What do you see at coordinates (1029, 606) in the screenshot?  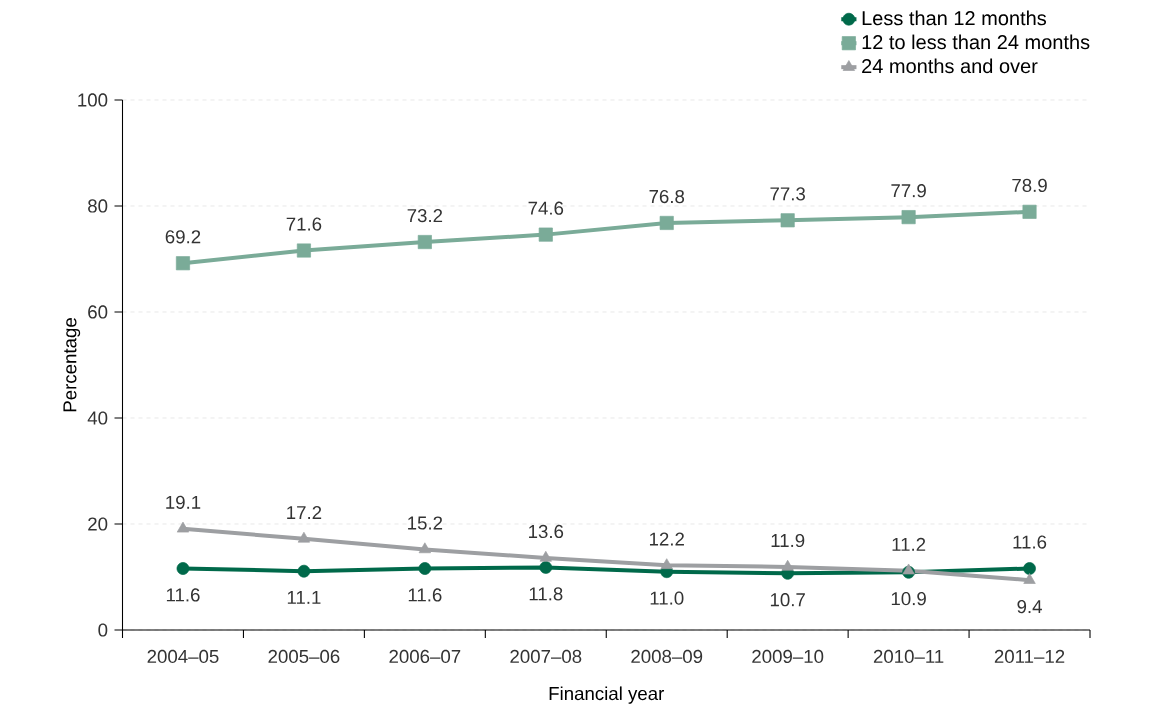 I see `data-label: 9.4` at bounding box center [1029, 606].